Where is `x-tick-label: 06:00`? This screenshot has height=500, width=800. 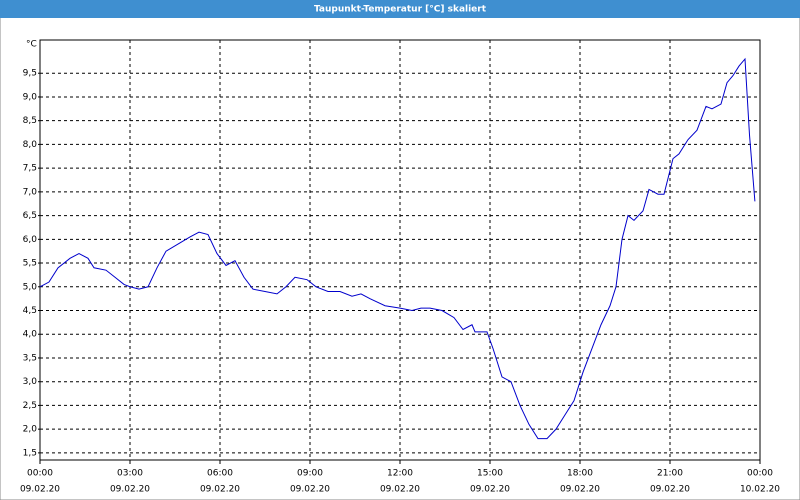 x-tick-label: 06:00 is located at coordinates (220, 474).